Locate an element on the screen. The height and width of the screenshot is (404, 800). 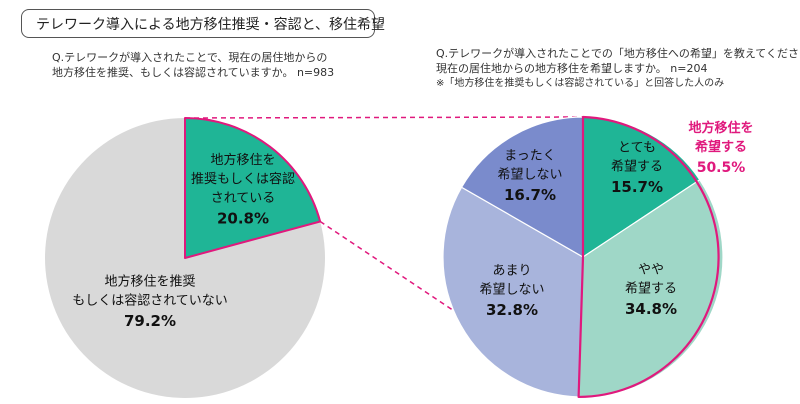
slice-value-label: 79.2% is located at coordinates (150, 321).